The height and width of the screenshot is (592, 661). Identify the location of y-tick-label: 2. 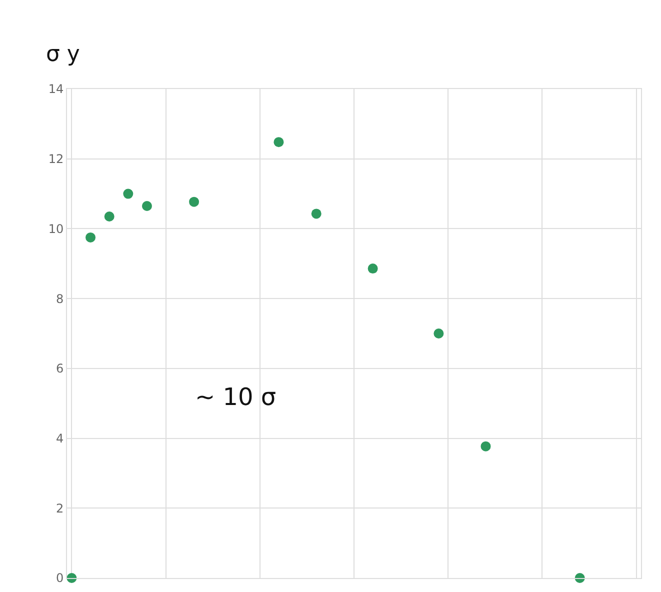
(60, 508).